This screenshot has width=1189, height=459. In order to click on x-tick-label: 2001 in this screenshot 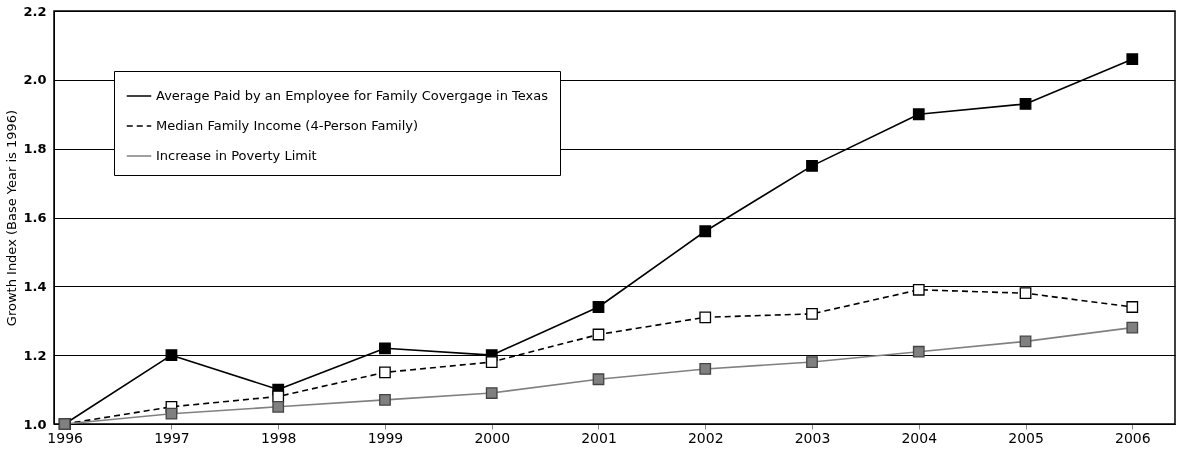, I will do `click(599, 437)`.